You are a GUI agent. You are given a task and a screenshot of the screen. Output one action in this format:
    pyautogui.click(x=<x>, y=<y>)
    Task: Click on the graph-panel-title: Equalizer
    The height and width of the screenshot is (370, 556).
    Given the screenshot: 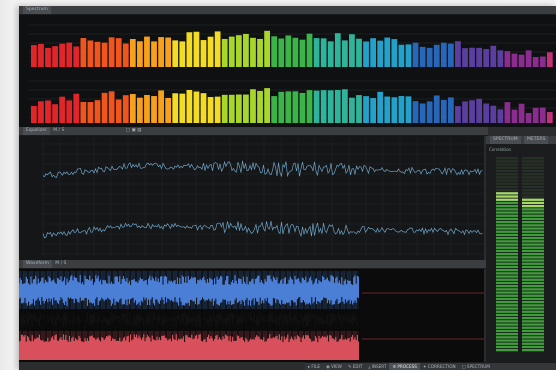 What is the action you would take?
    pyautogui.click(x=36, y=131)
    